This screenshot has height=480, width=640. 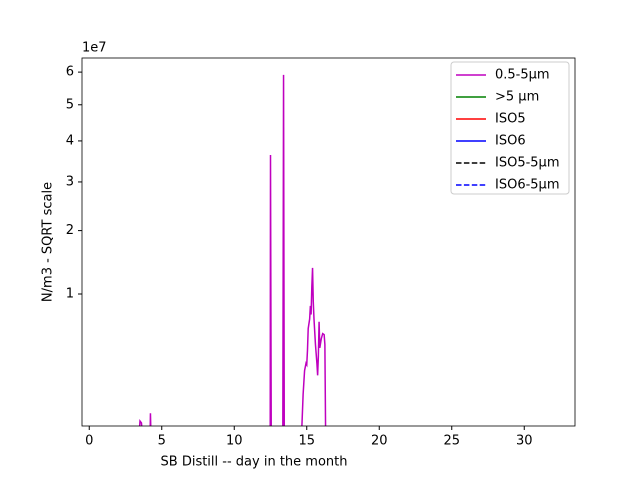 What do you see at coordinates (510, 141) in the screenshot?
I see `legend-label: ISO6` at bounding box center [510, 141].